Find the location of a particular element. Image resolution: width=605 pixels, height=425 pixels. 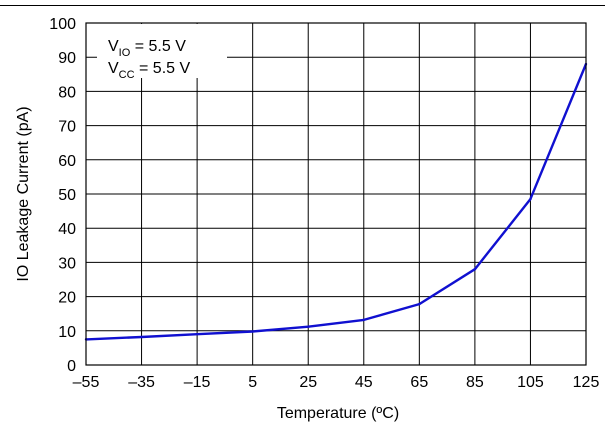

x-tick-label: –55 is located at coordinates (86, 382).